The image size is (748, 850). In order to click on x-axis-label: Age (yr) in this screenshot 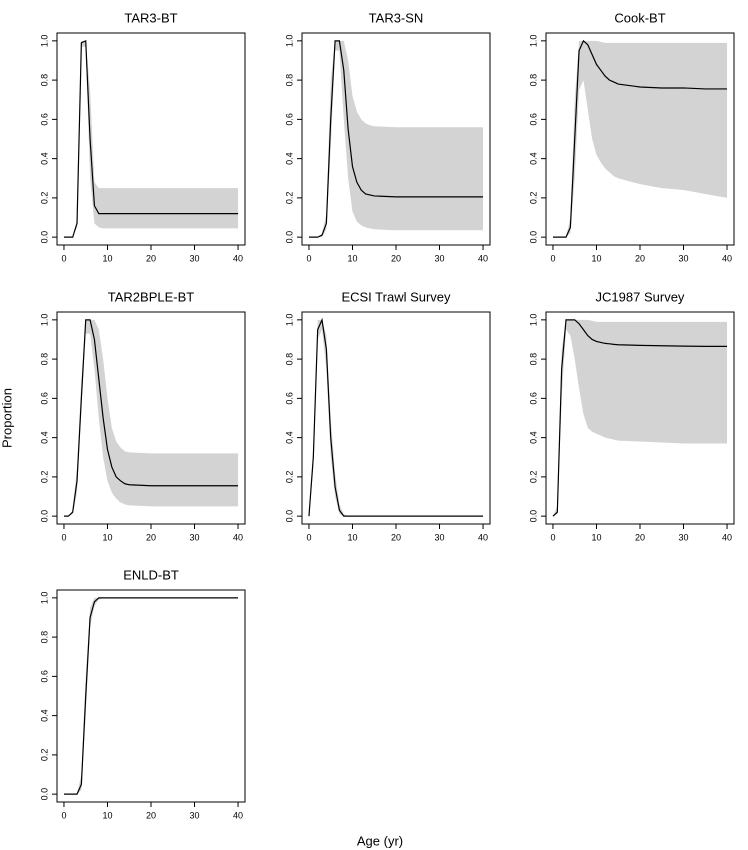, I will do `click(380, 840)`.